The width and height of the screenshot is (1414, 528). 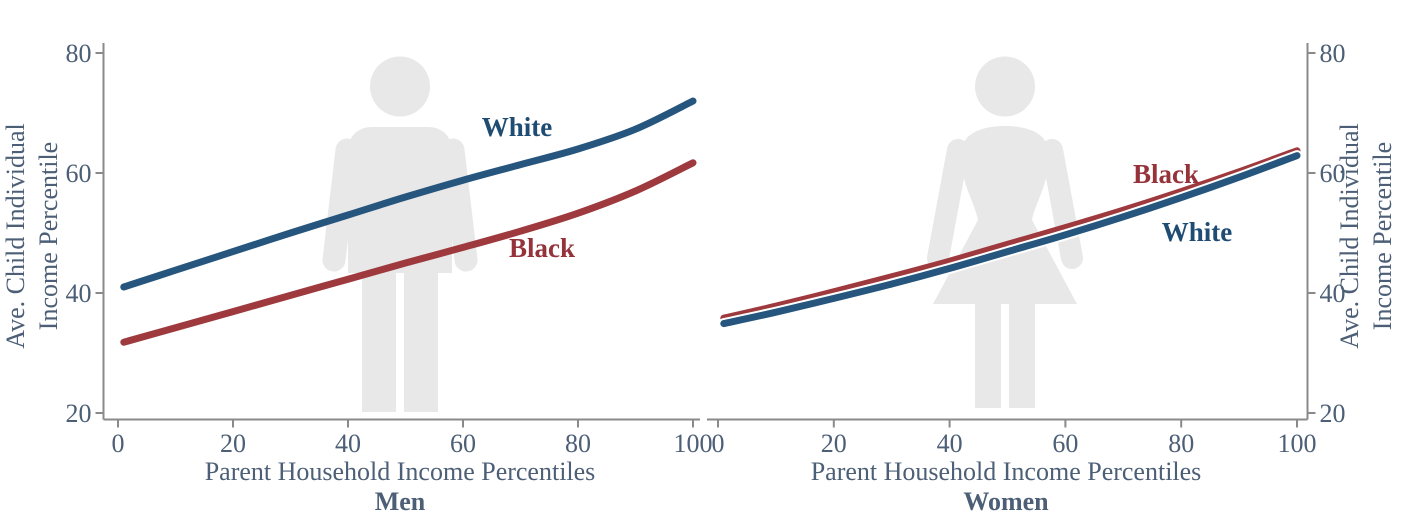 What do you see at coordinates (459, 205) in the screenshot?
I see `man-right-arm` at bounding box center [459, 205].